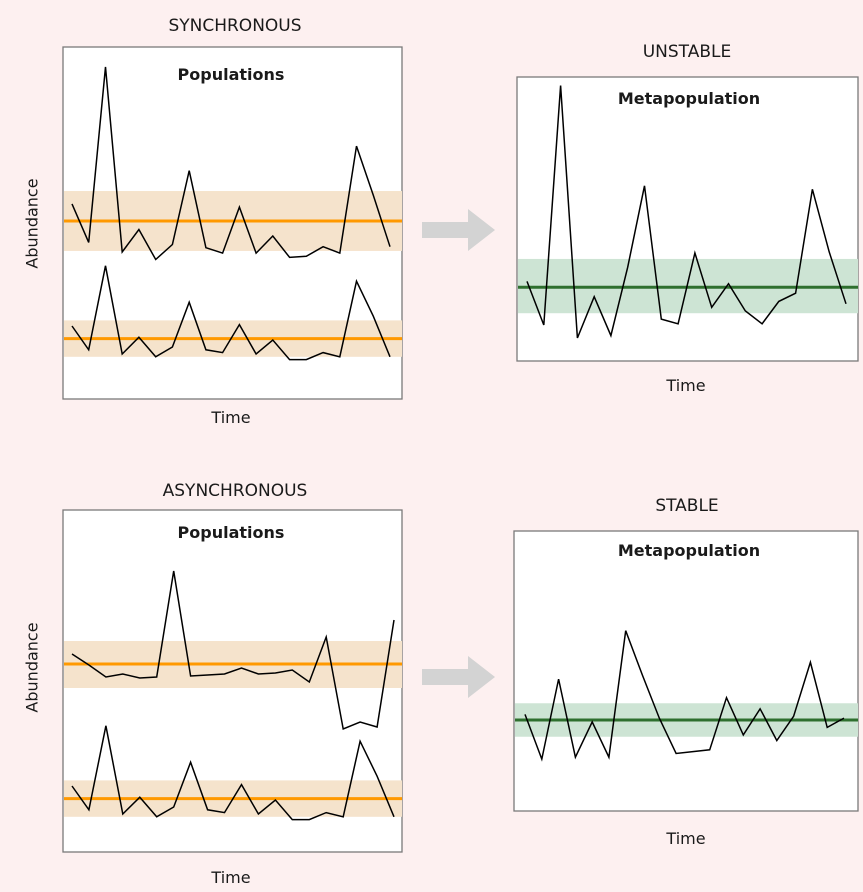 The height and width of the screenshot is (892, 863). I want to click on populations-title-sync: Populations, so click(231, 74).